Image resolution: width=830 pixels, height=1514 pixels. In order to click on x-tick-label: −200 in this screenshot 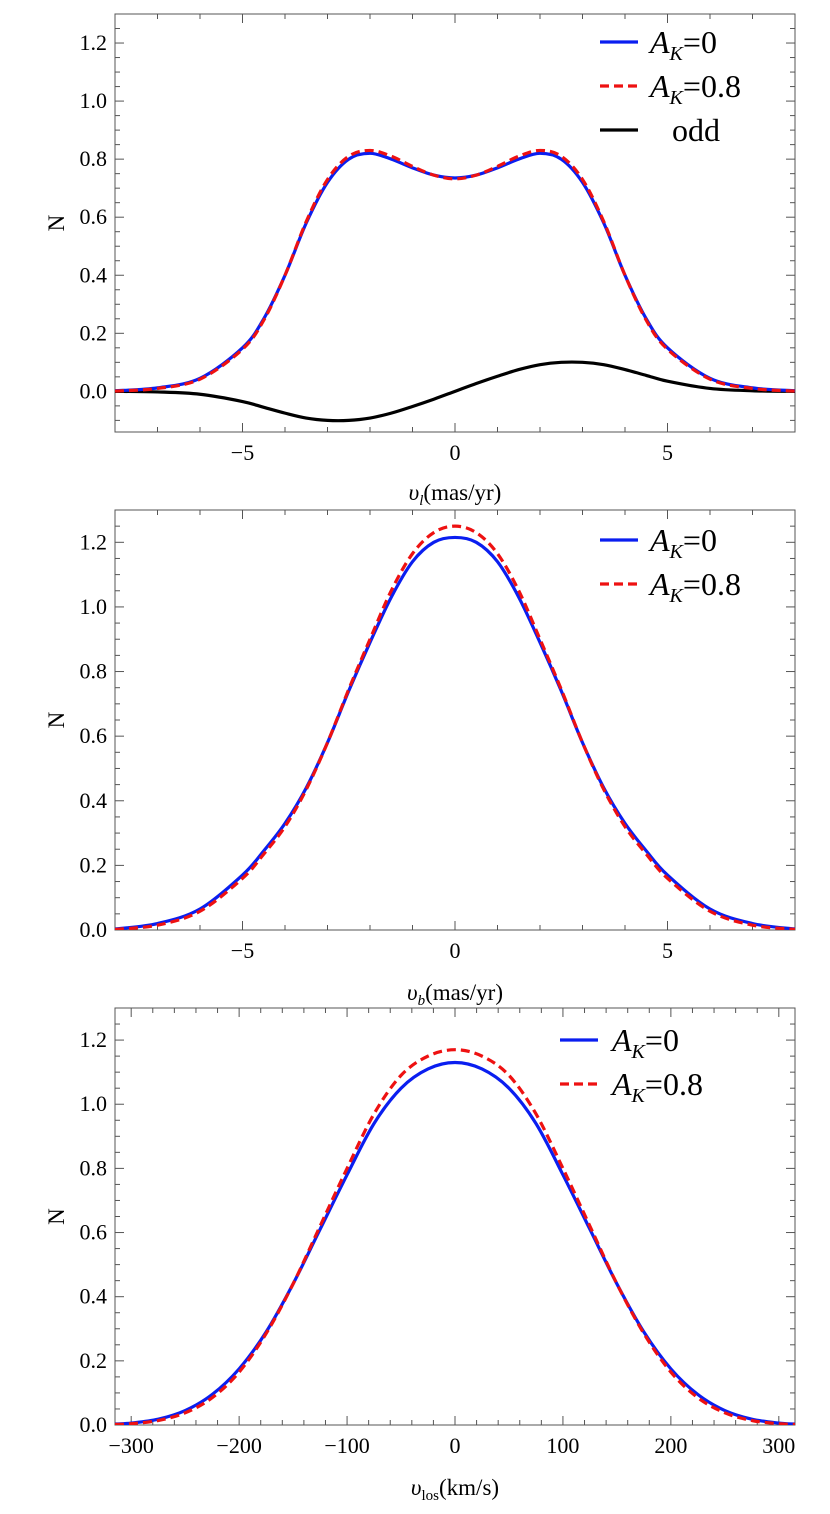, I will do `click(238, 1445)`.